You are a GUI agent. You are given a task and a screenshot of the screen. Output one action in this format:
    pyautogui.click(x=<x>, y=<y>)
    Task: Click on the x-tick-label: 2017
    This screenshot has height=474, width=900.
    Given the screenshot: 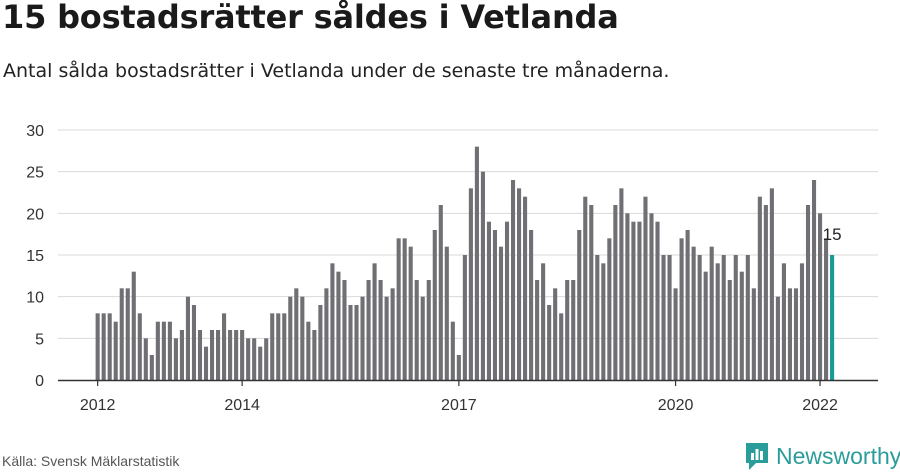 What is the action you would take?
    pyautogui.click(x=459, y=405)
    